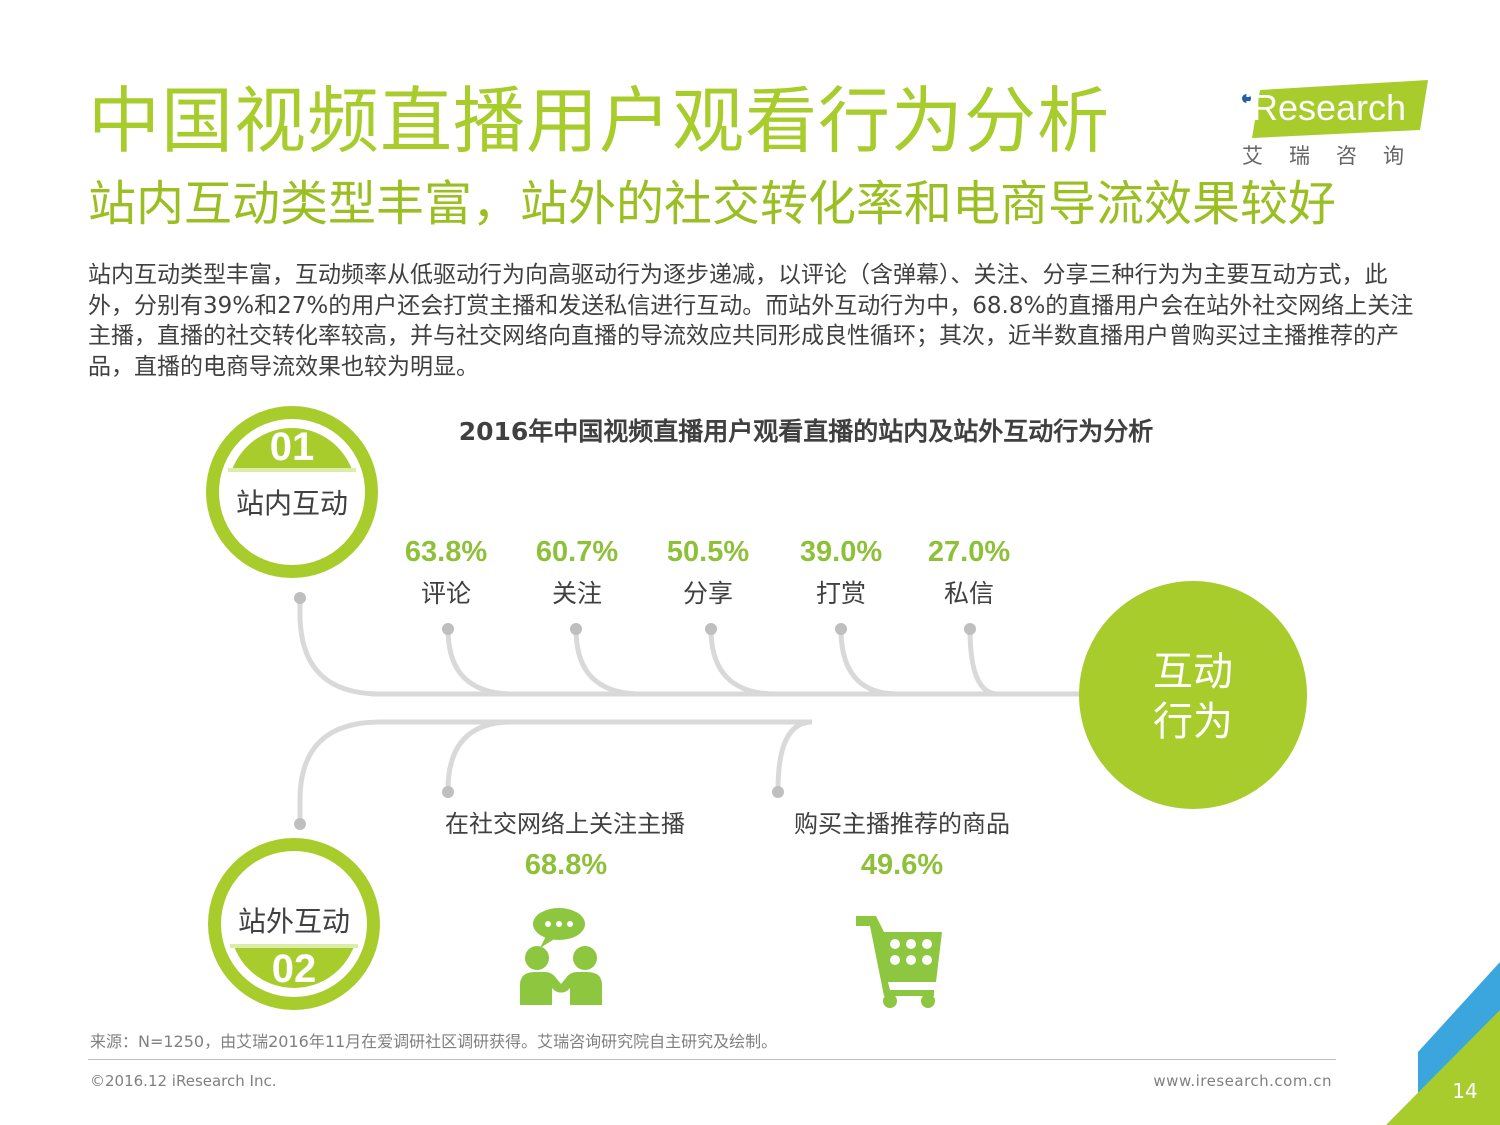  Describe the element at coordinates (635, 711) in the screenshot. I see `connector-dots` at that location.